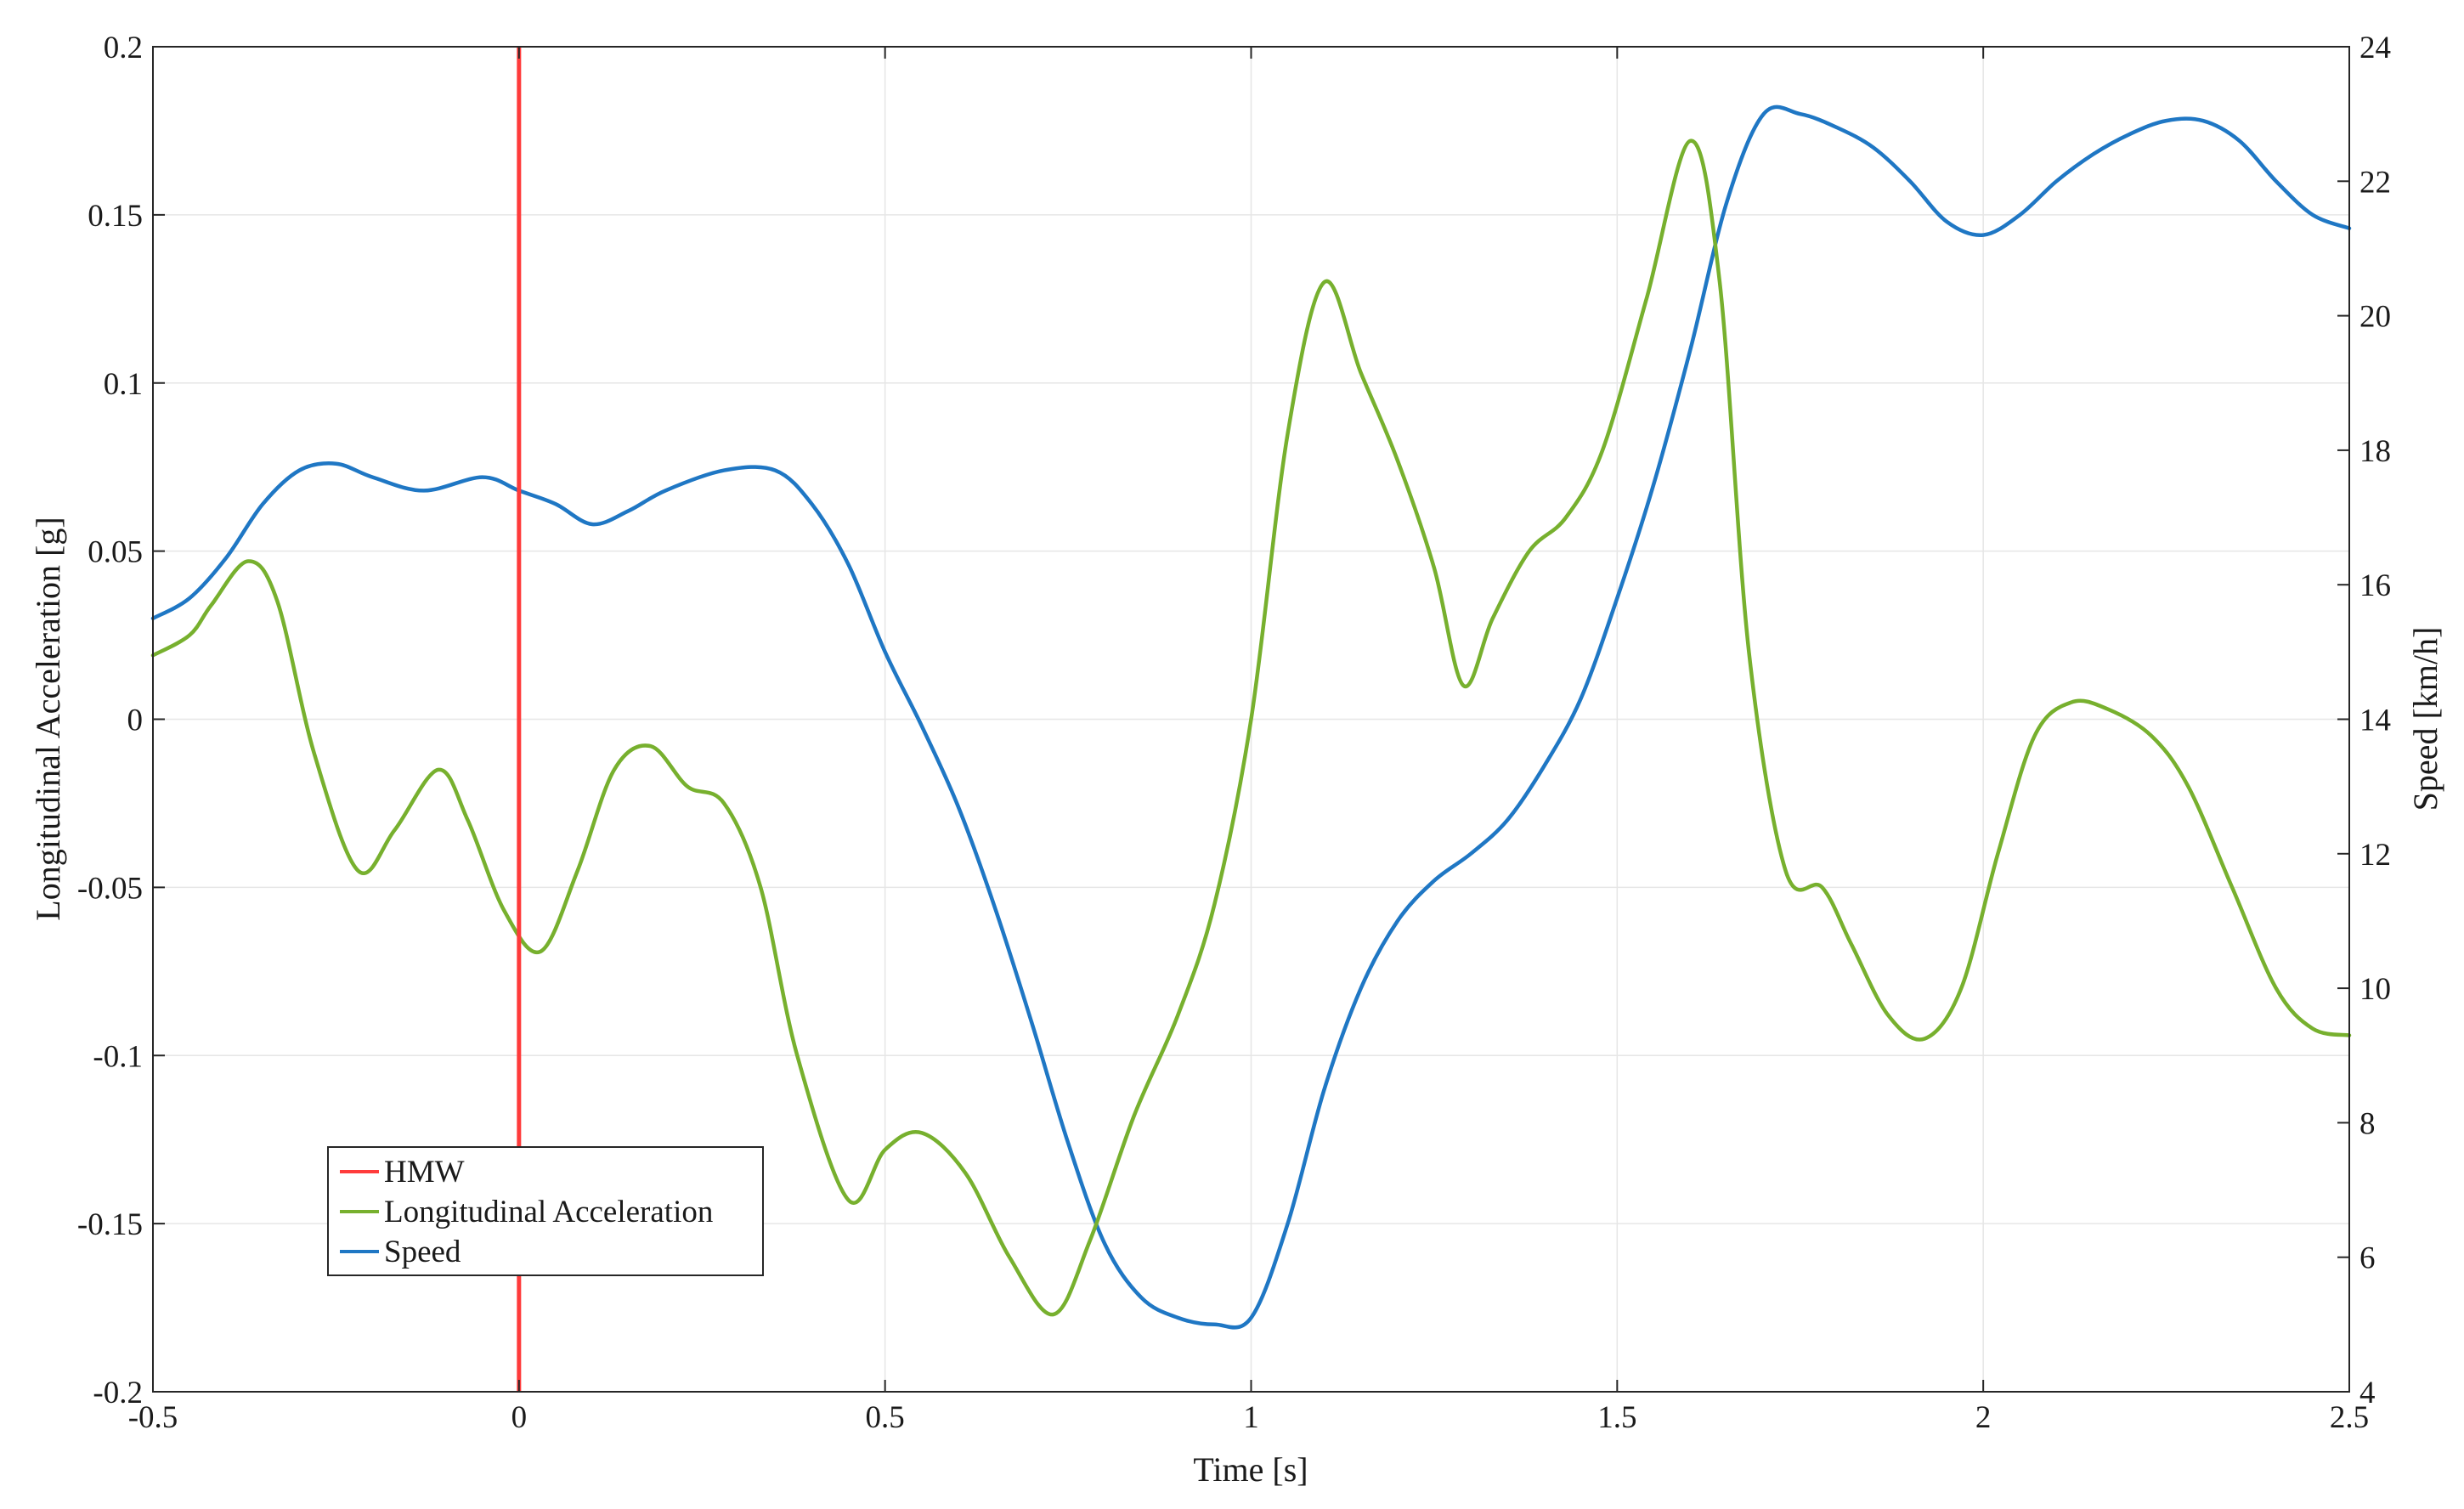 Image resolution: width=2464 pixels, height=1509 pixels. What do you see at coordinates (1251, 1417) in the screenshot?
I see `x-tick-label: 1` at bounding box center [1251, 1417].